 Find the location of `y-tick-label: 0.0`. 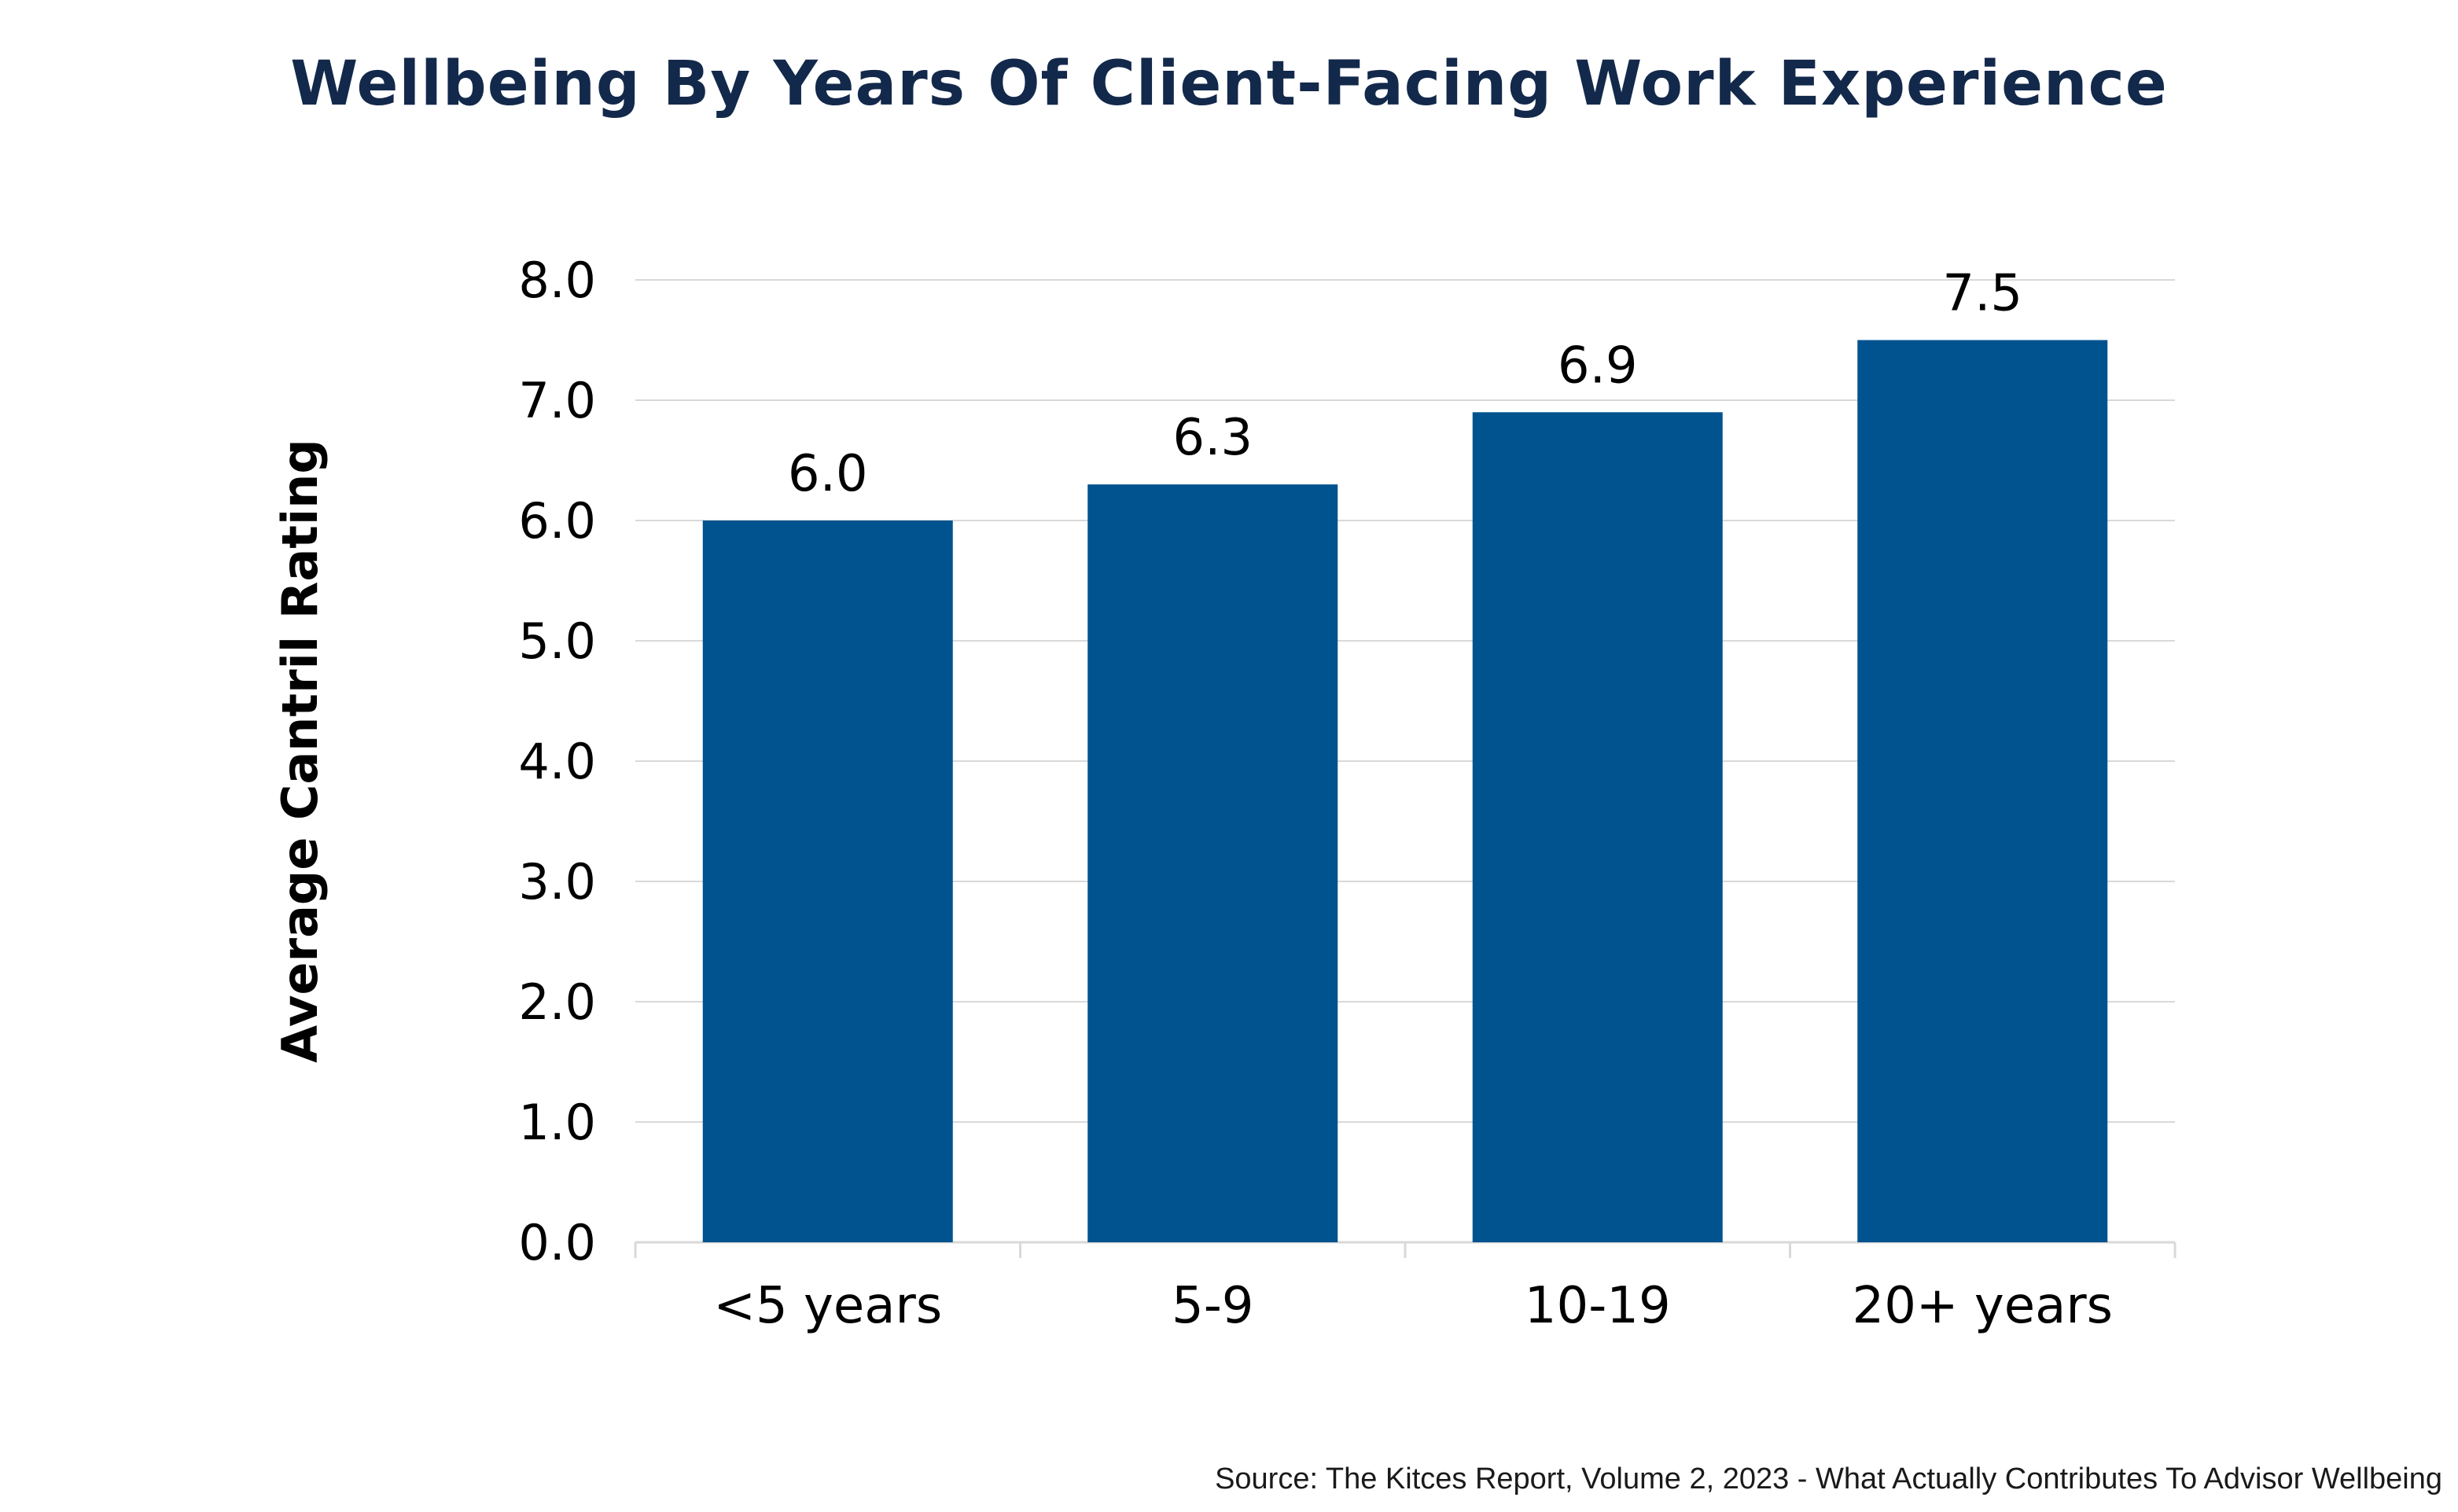

y-tick-label: 0.0 is located at coordinates (557, 1242).